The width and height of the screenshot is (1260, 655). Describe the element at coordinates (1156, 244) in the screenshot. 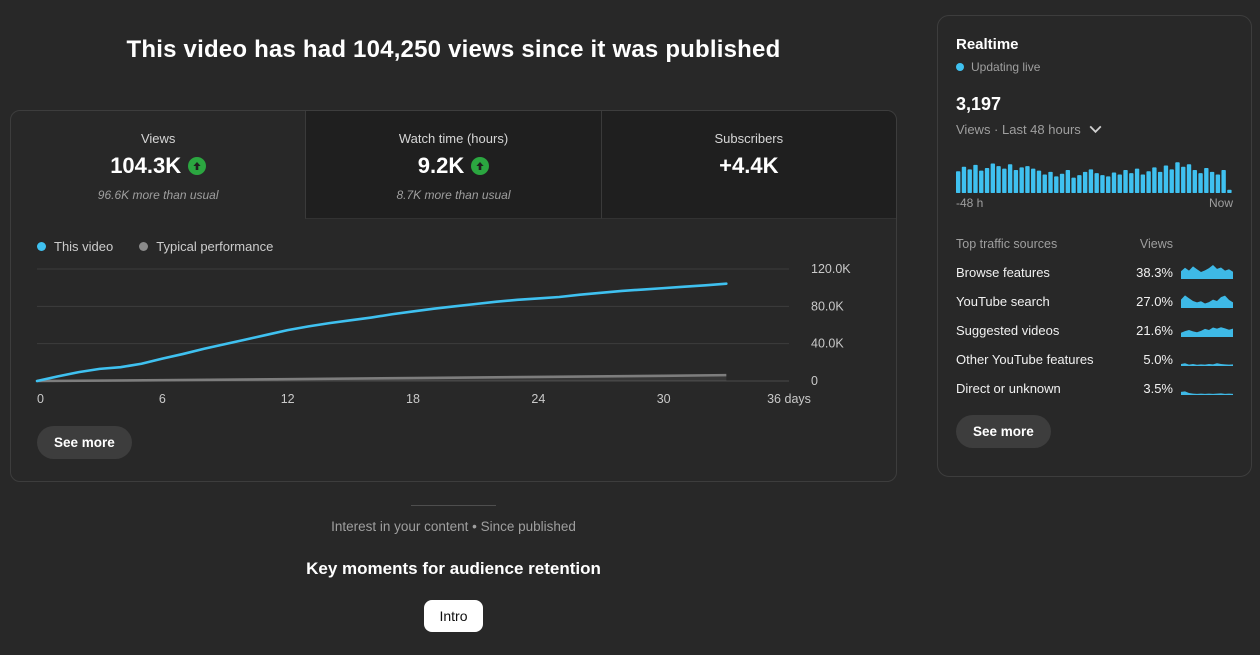

I see `traffic-header-views-label: Views` at that location.